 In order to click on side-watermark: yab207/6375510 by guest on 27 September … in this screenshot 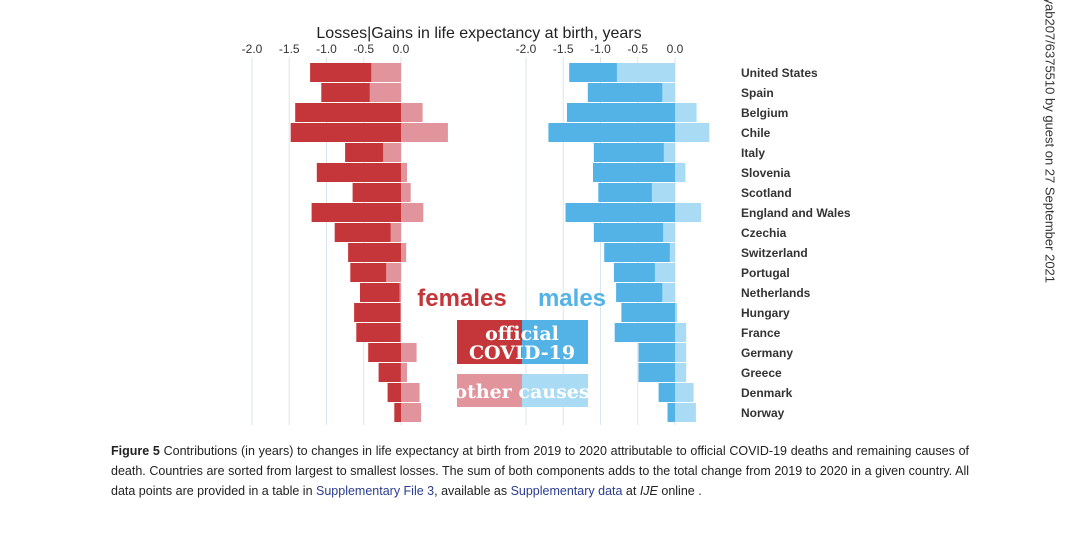, I will do `click(1050, 275)`.